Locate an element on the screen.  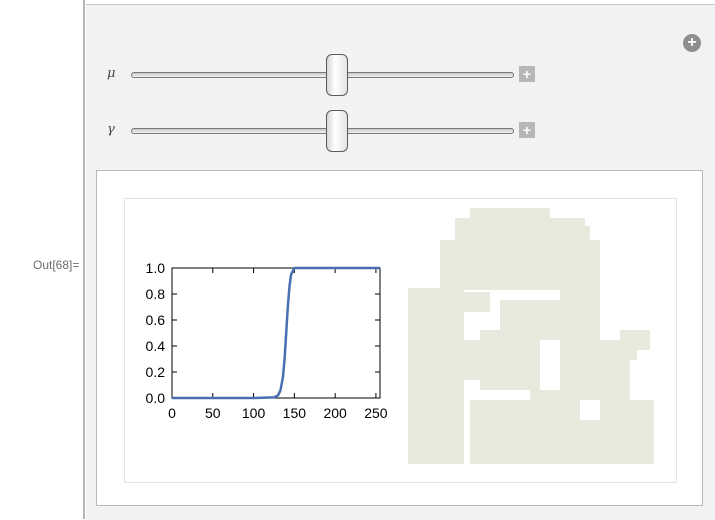
x-tick-label: 200 is located at coordinates (335, 413).